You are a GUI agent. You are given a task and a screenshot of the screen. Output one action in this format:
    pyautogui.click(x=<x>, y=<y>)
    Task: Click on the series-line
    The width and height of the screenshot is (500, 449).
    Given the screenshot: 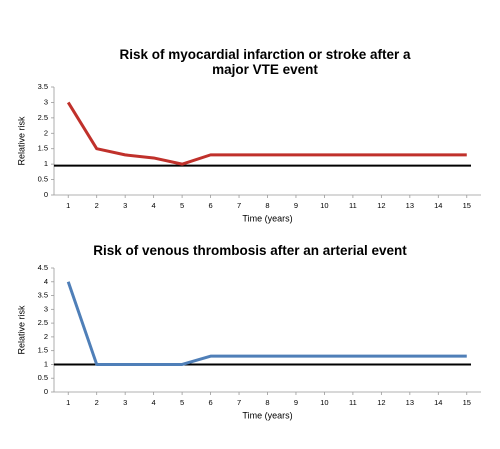 What is the action you would take?
    pyautogui.click(x=266, y=133)
    